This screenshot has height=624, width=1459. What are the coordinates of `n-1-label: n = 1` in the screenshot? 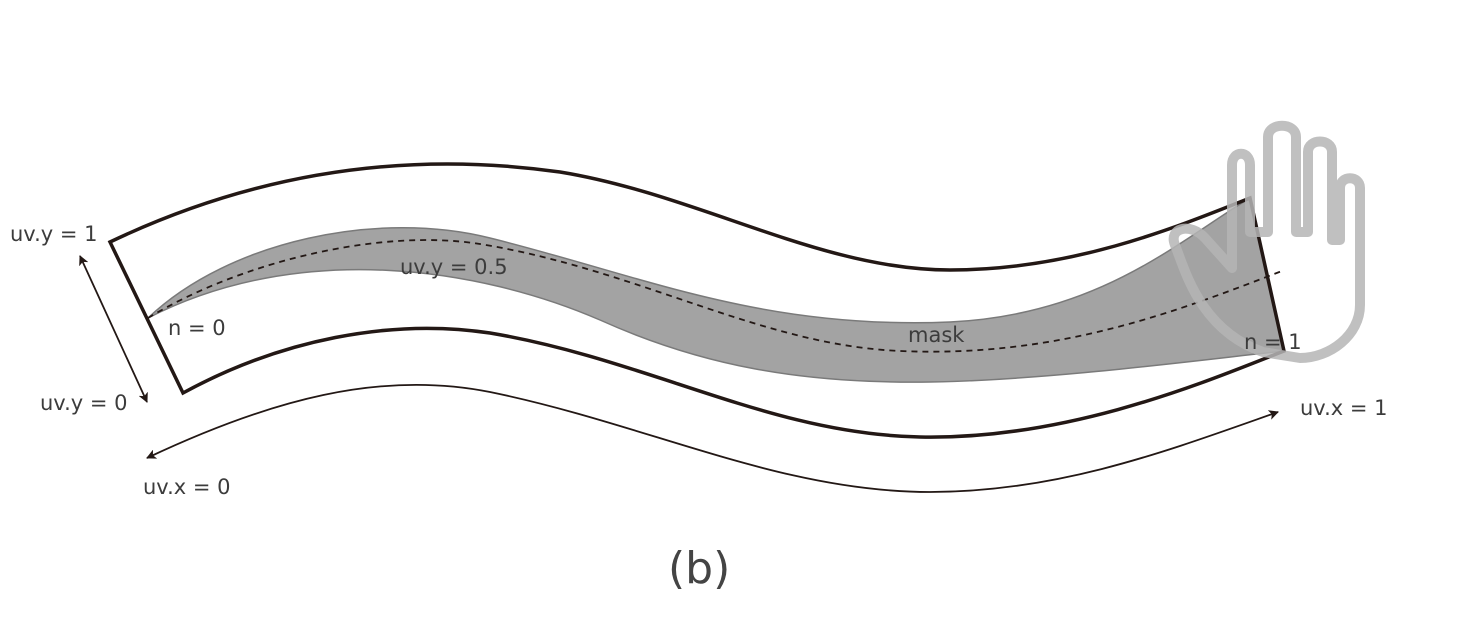 It's located at (1273, 342).